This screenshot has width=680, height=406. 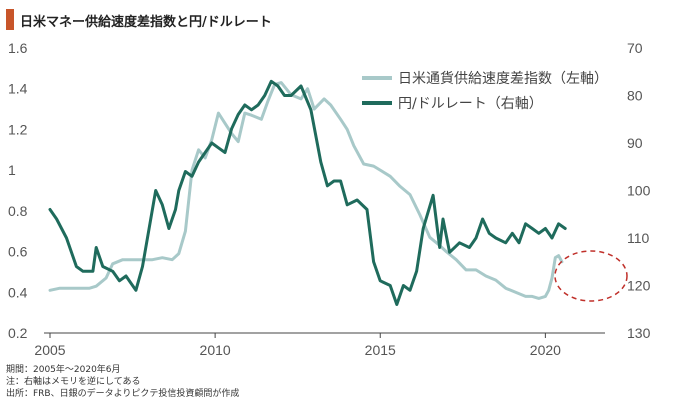 What do you see at coordinates (18, 333) in the screenshot?
I see `left-axis-tick-label: 0.2` at bounding box center [18, 333].